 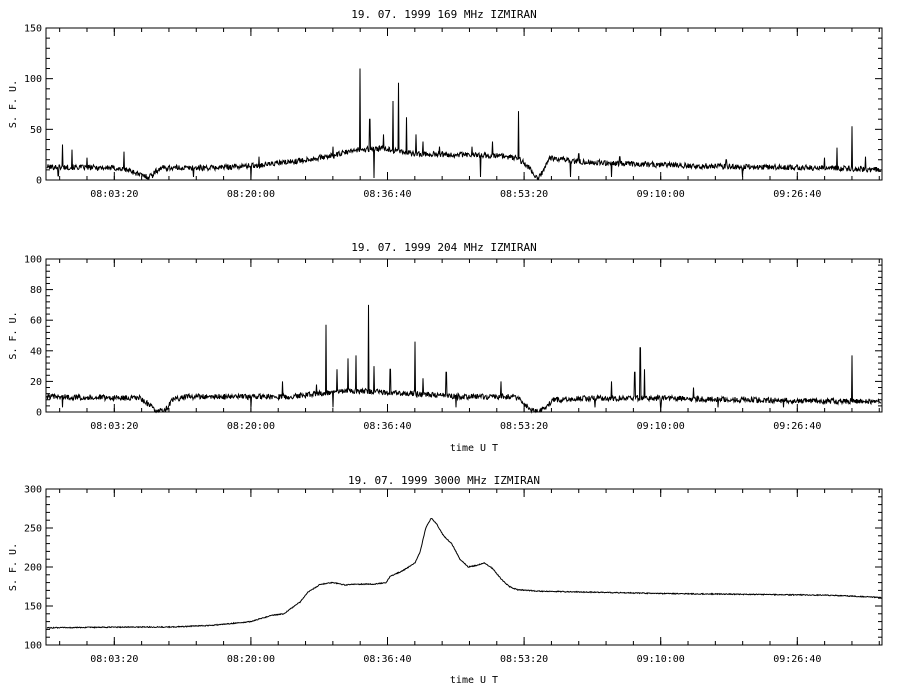 What do you see at coordinates (33, 490) in the screenshot?
I see `y-tick-label: 300` at bounding box center [33, 490].